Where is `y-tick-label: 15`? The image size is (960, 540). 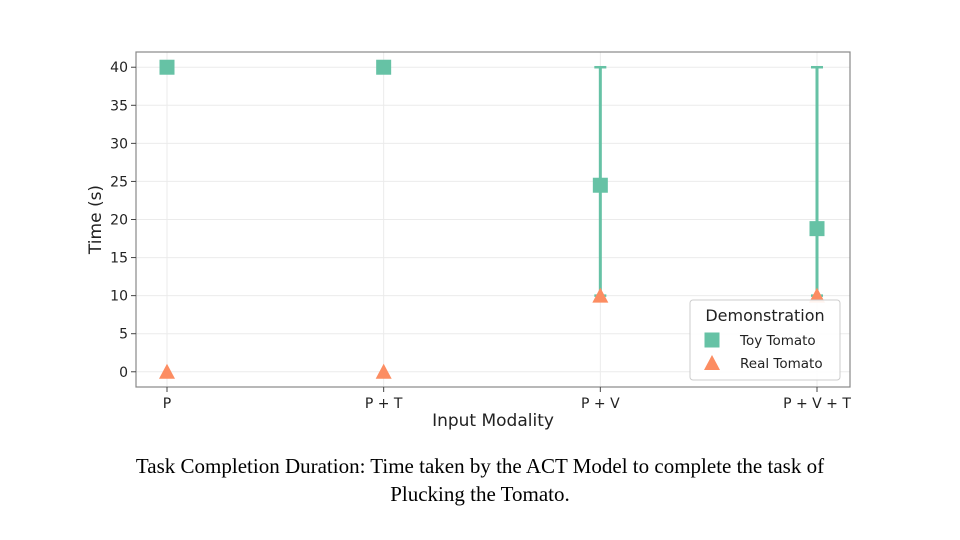 y-tick-label: 15 is located at coordinates (119, 259).